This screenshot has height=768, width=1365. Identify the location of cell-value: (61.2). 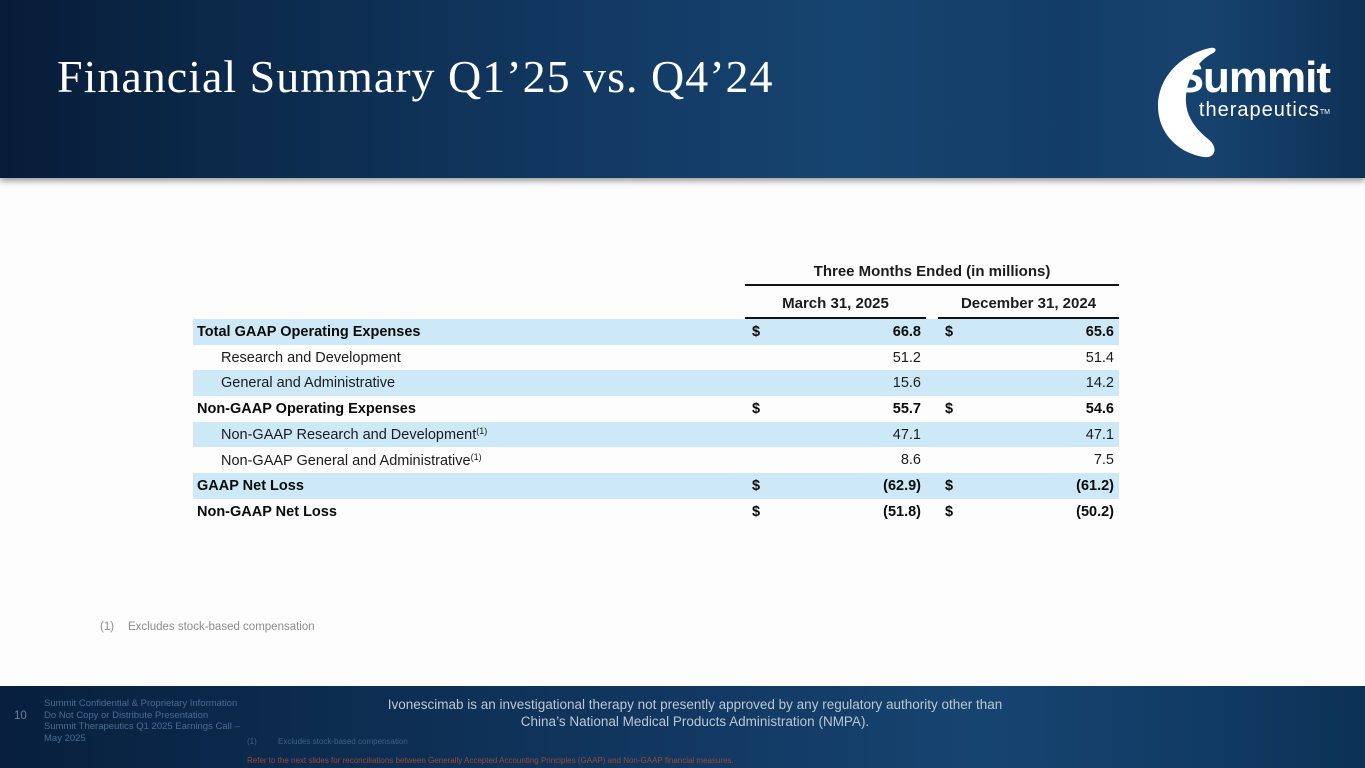
(1095, 485).